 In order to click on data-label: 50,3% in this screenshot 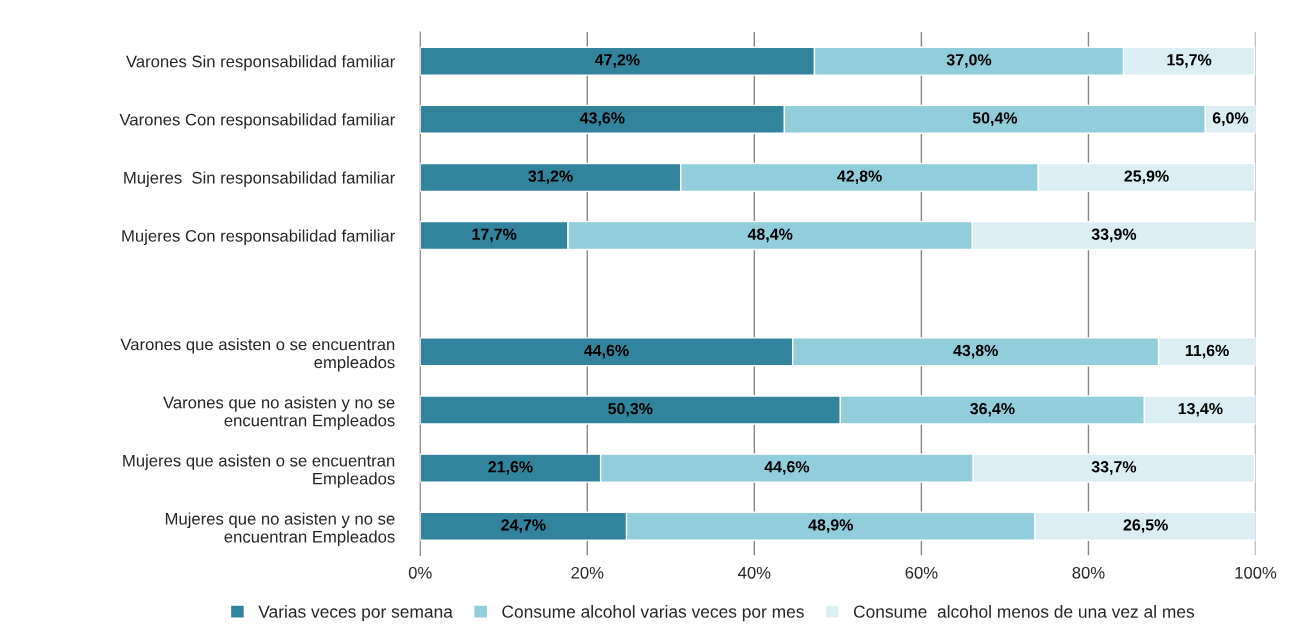, I will do `click(630, 409)`.